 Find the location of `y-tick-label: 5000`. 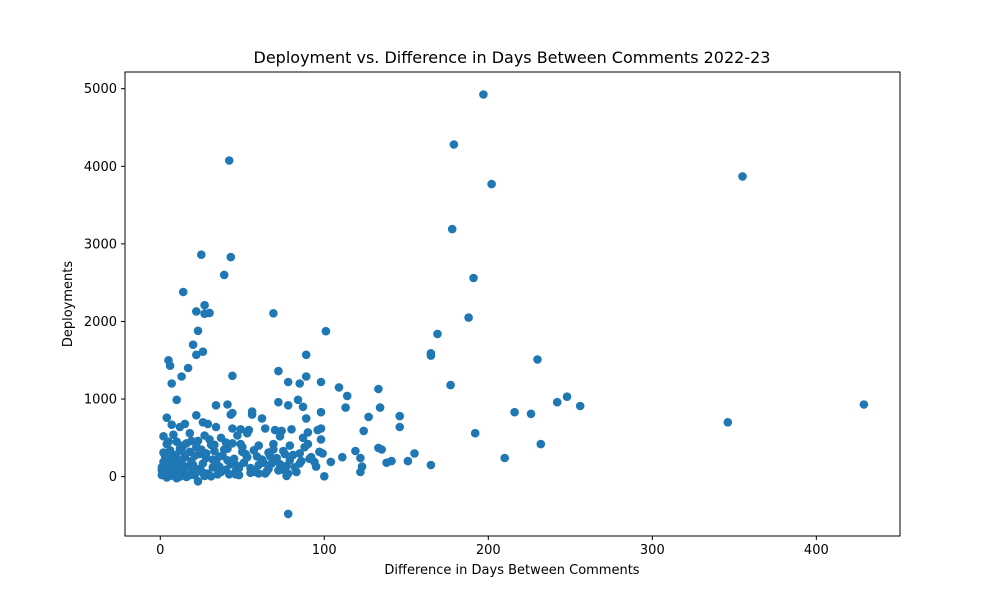

y-tick-label: 5000 is located at coordinates (100, 89).